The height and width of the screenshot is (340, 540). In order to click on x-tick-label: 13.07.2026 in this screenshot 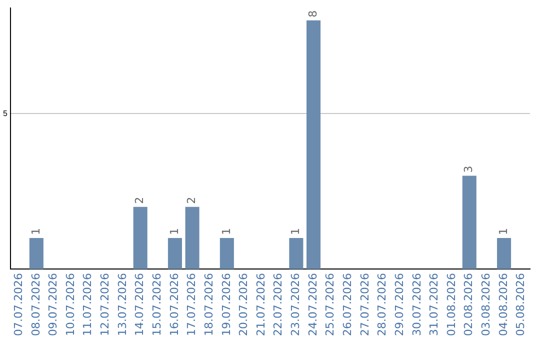, I will do `click(122, 304)`.